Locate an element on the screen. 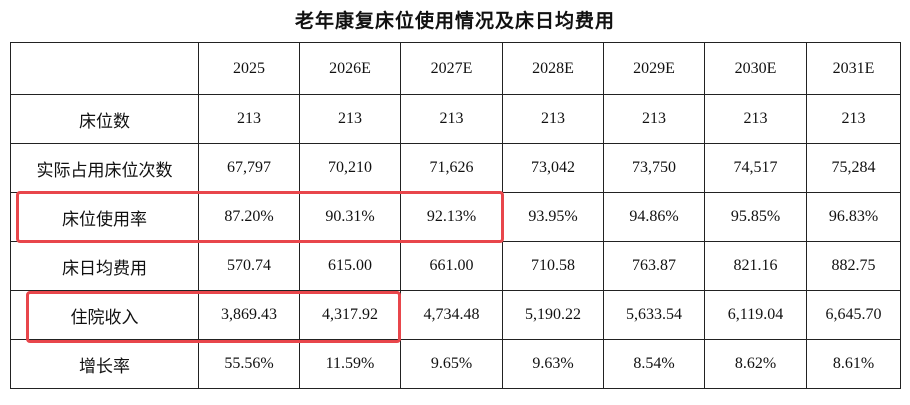  cell: 75,284 is located at coordinates (853, 168).